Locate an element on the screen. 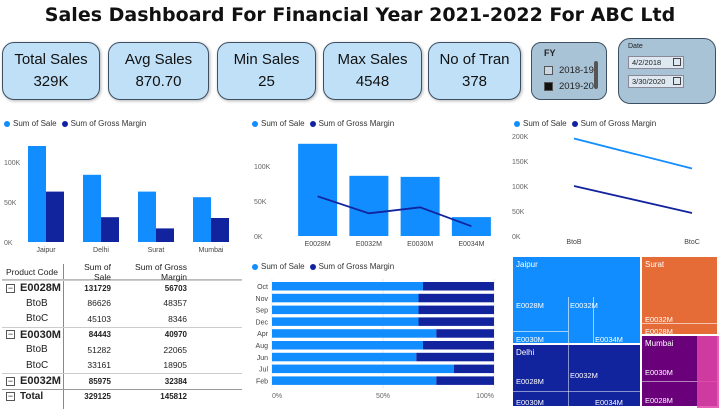  table-row: − Total 329125 145812 is located at coordinates (122, 396).